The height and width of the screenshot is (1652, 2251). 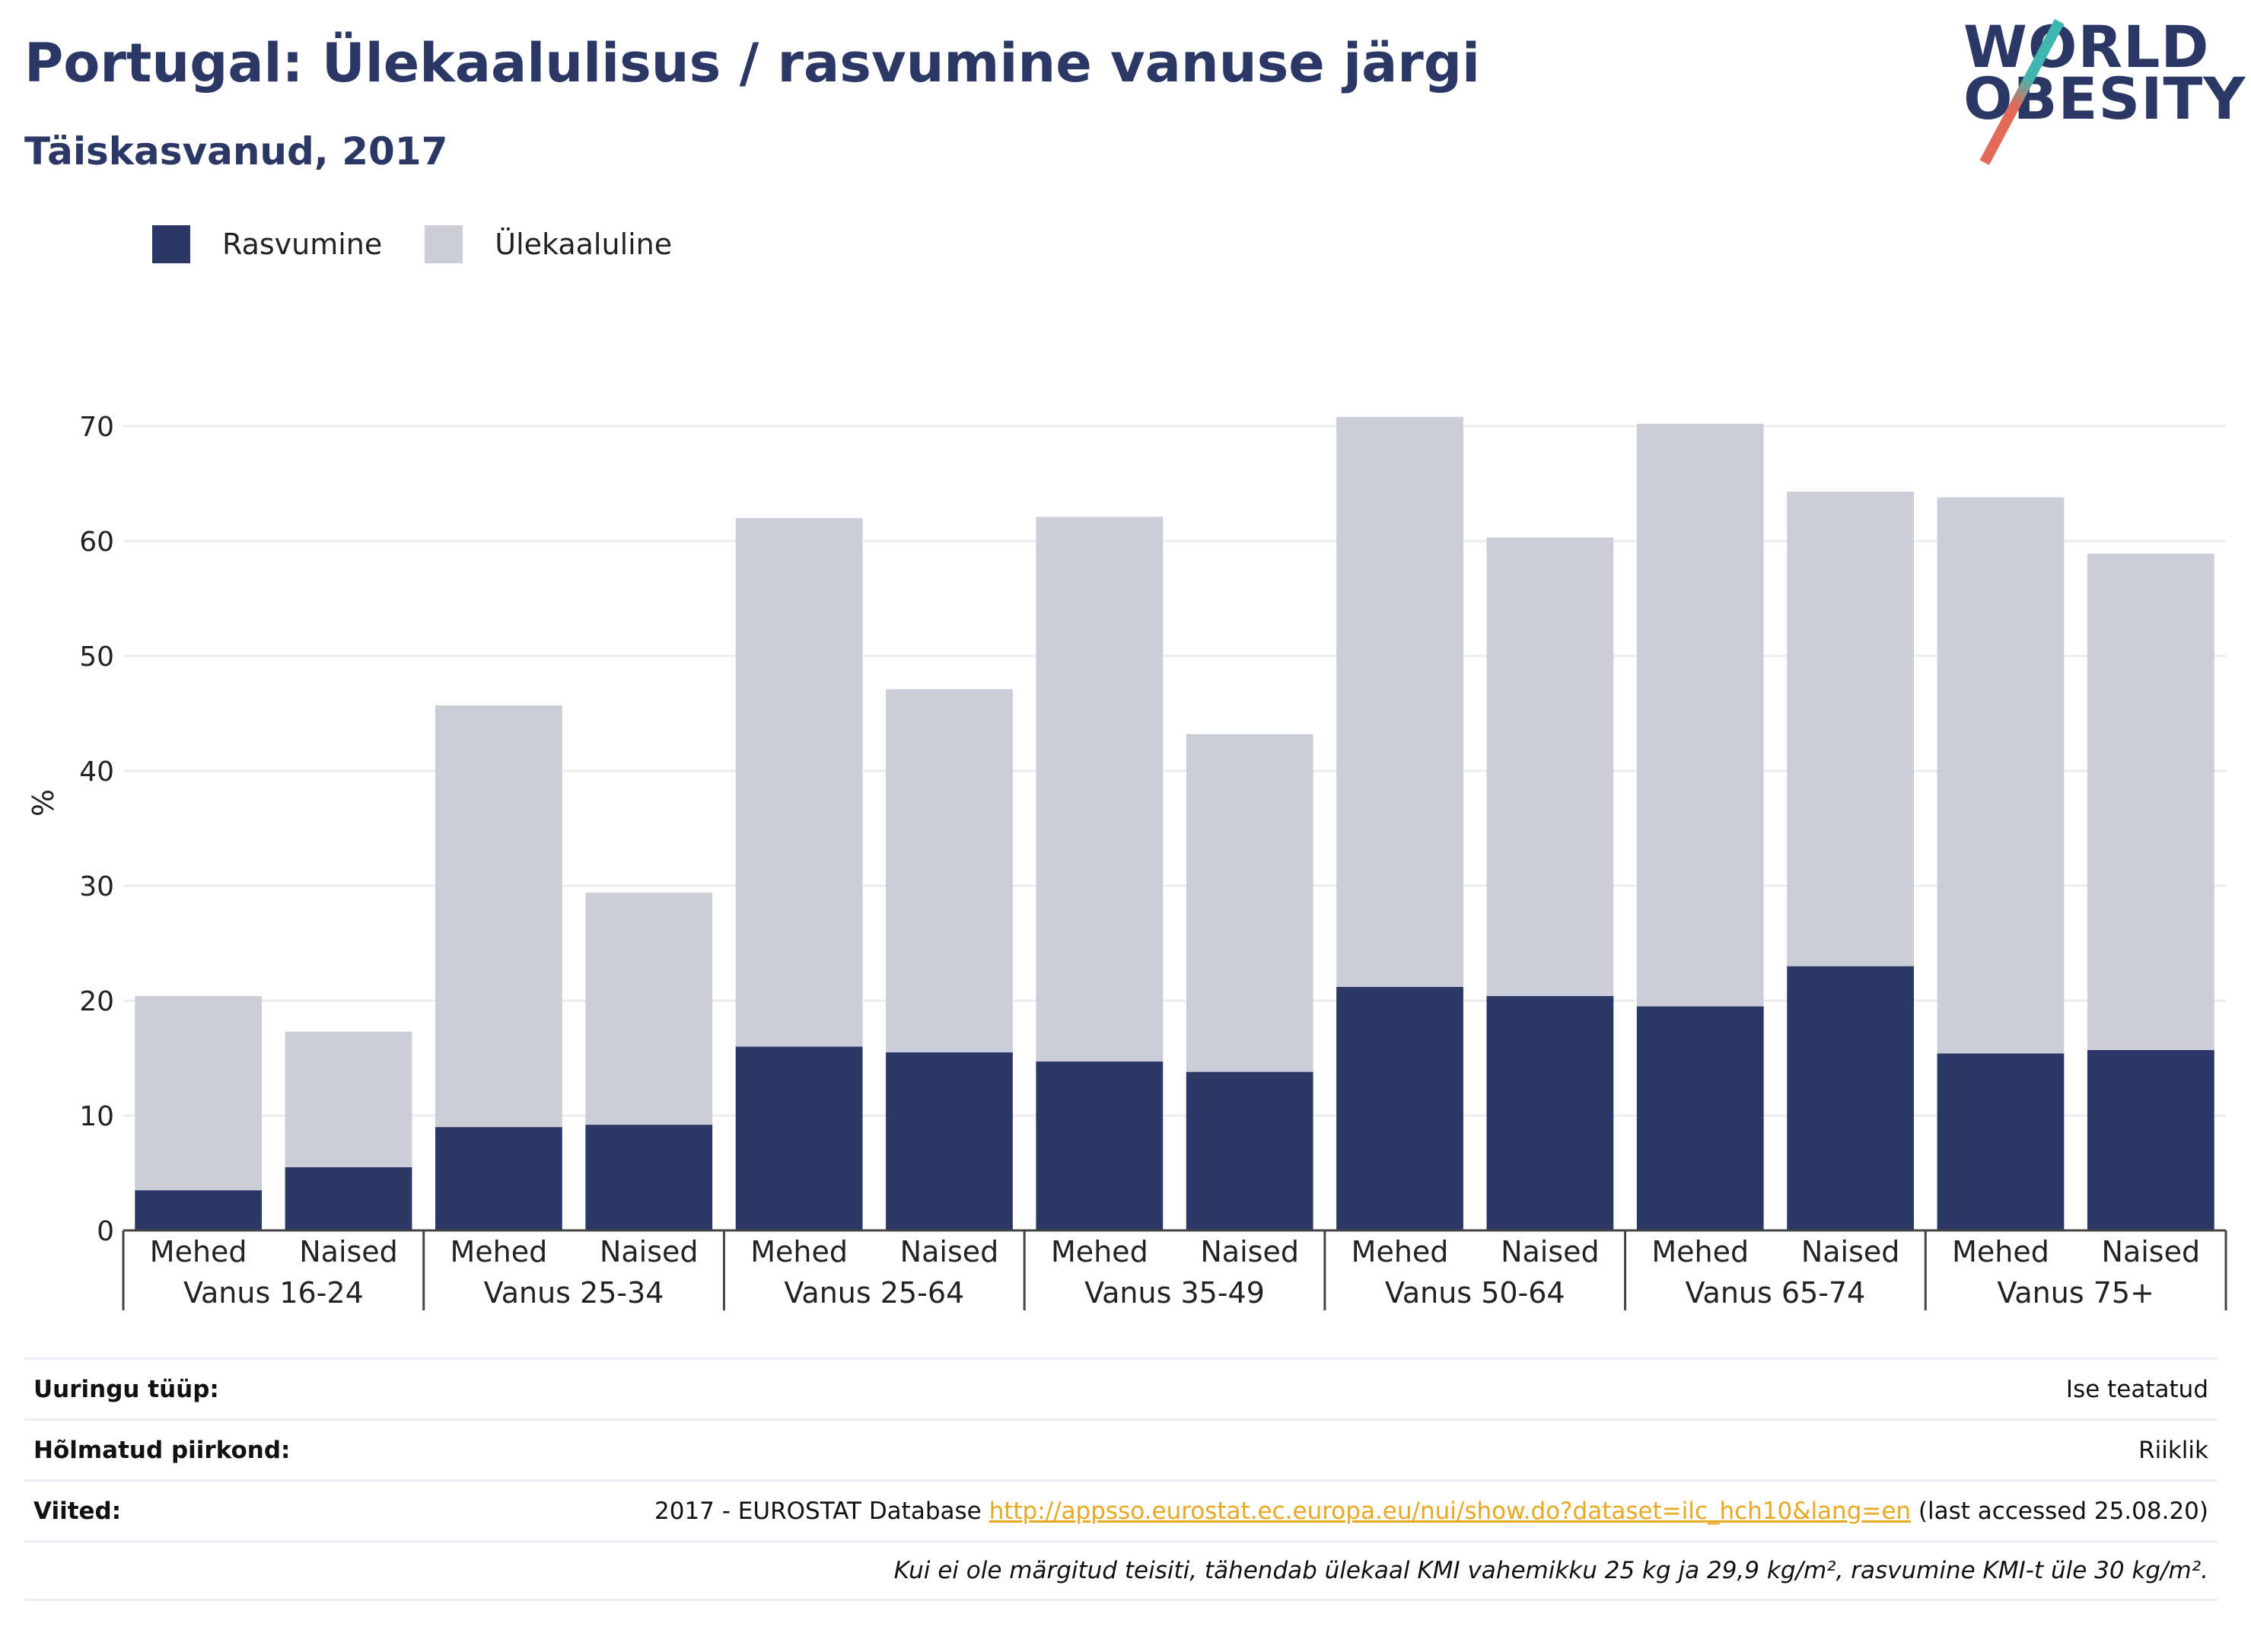 I want to click on survey-label: Uuringu tüüp:, so click(x=126, y=1389).